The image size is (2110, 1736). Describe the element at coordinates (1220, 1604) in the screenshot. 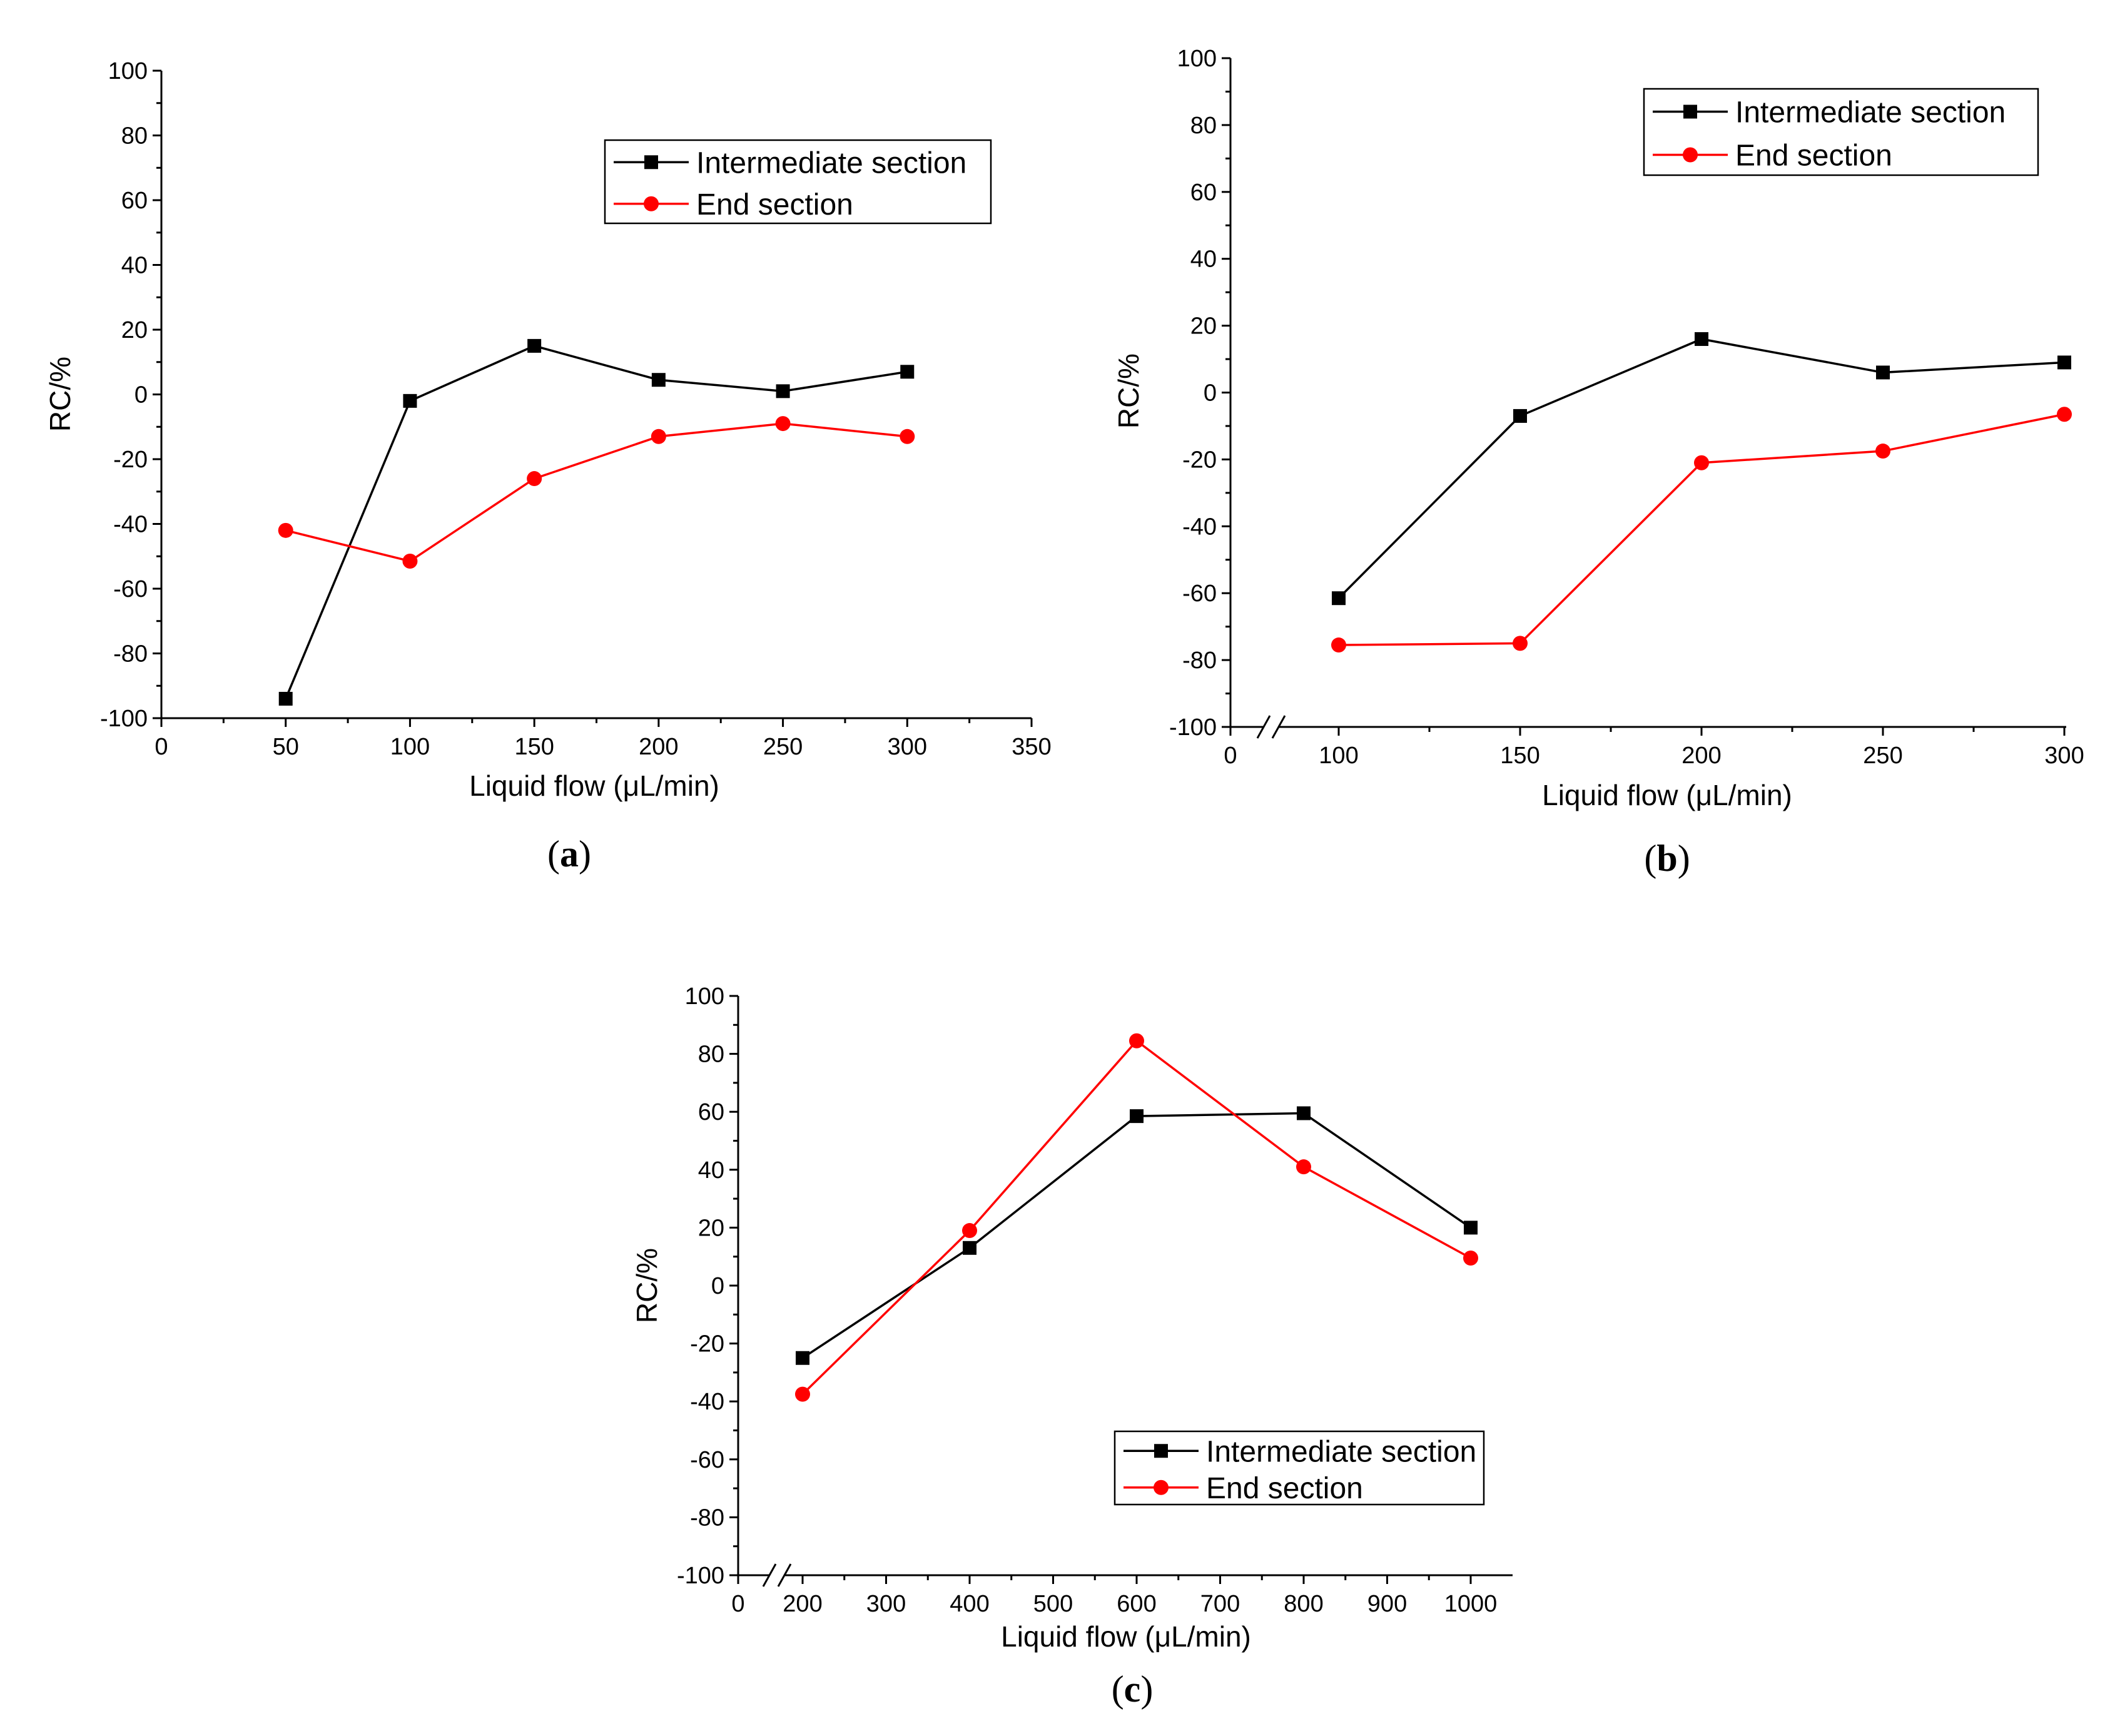

I see `x-tick-label: 700` at that location.